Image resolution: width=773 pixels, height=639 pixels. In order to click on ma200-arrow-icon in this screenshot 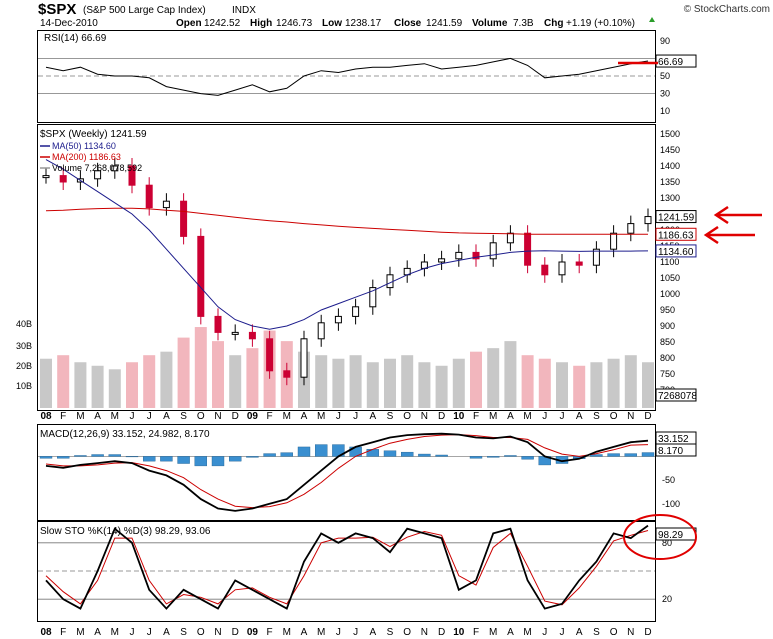, I will do `click(737, 215)`.